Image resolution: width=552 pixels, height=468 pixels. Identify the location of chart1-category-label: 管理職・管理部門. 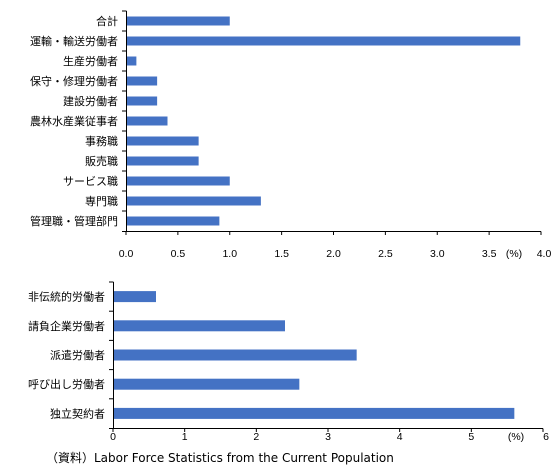
(74, 221).